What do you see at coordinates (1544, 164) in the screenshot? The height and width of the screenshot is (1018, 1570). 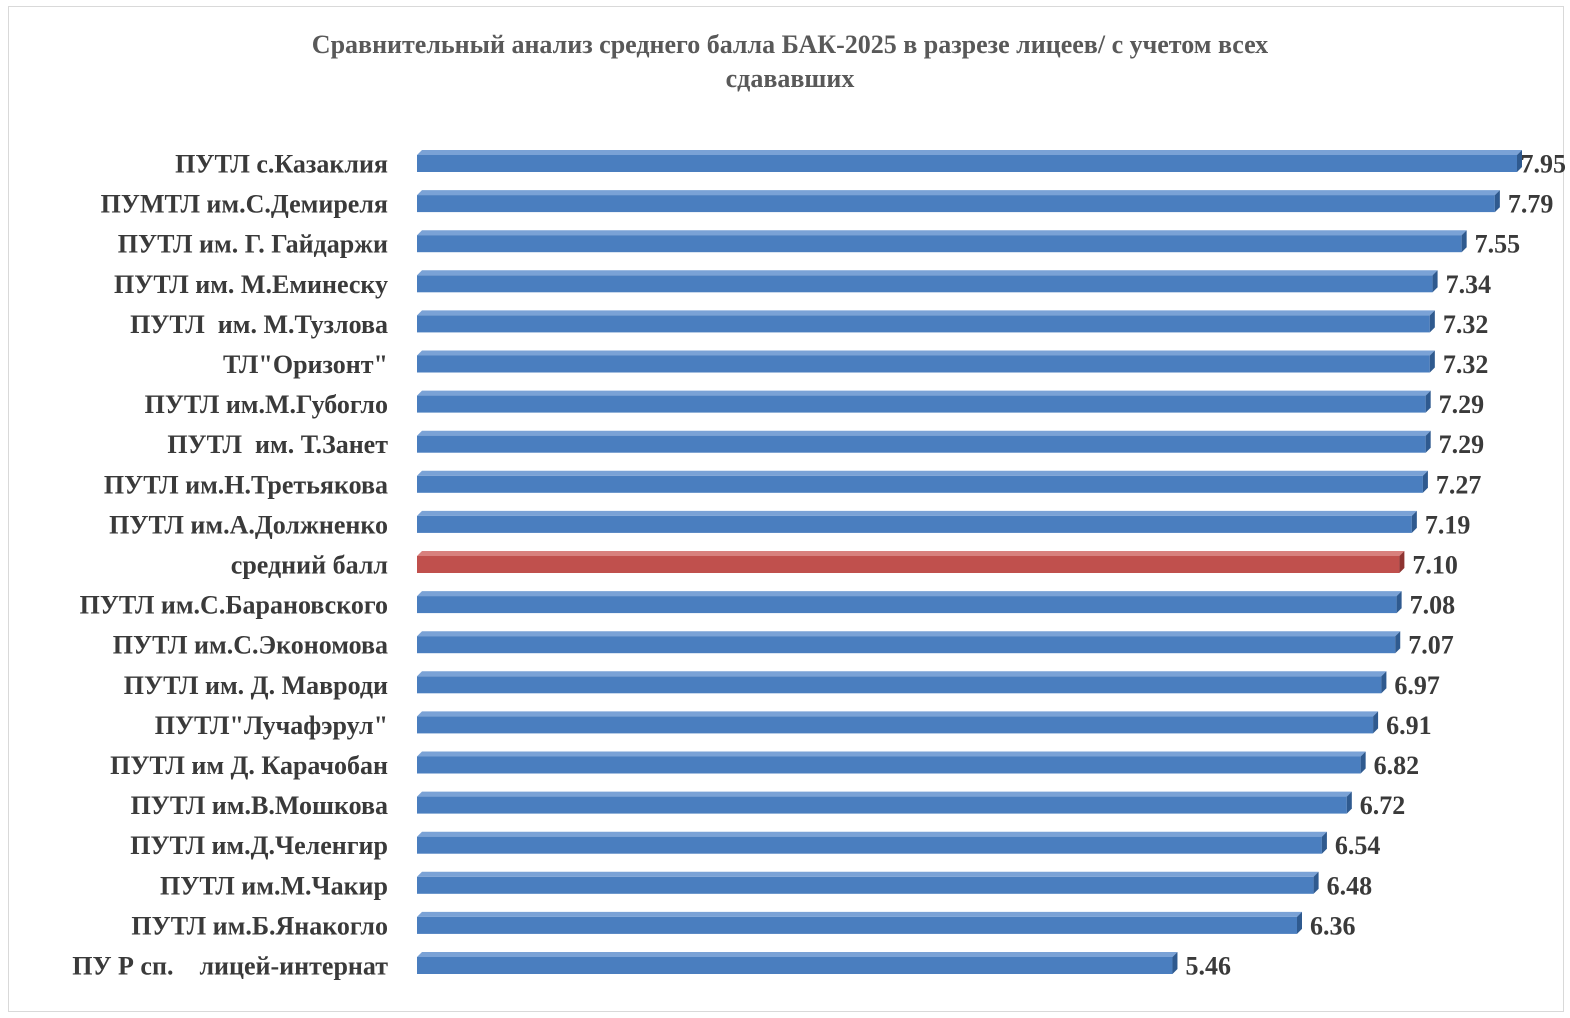 I see `value-label: 7.95` at bounding box center [1544, 164].